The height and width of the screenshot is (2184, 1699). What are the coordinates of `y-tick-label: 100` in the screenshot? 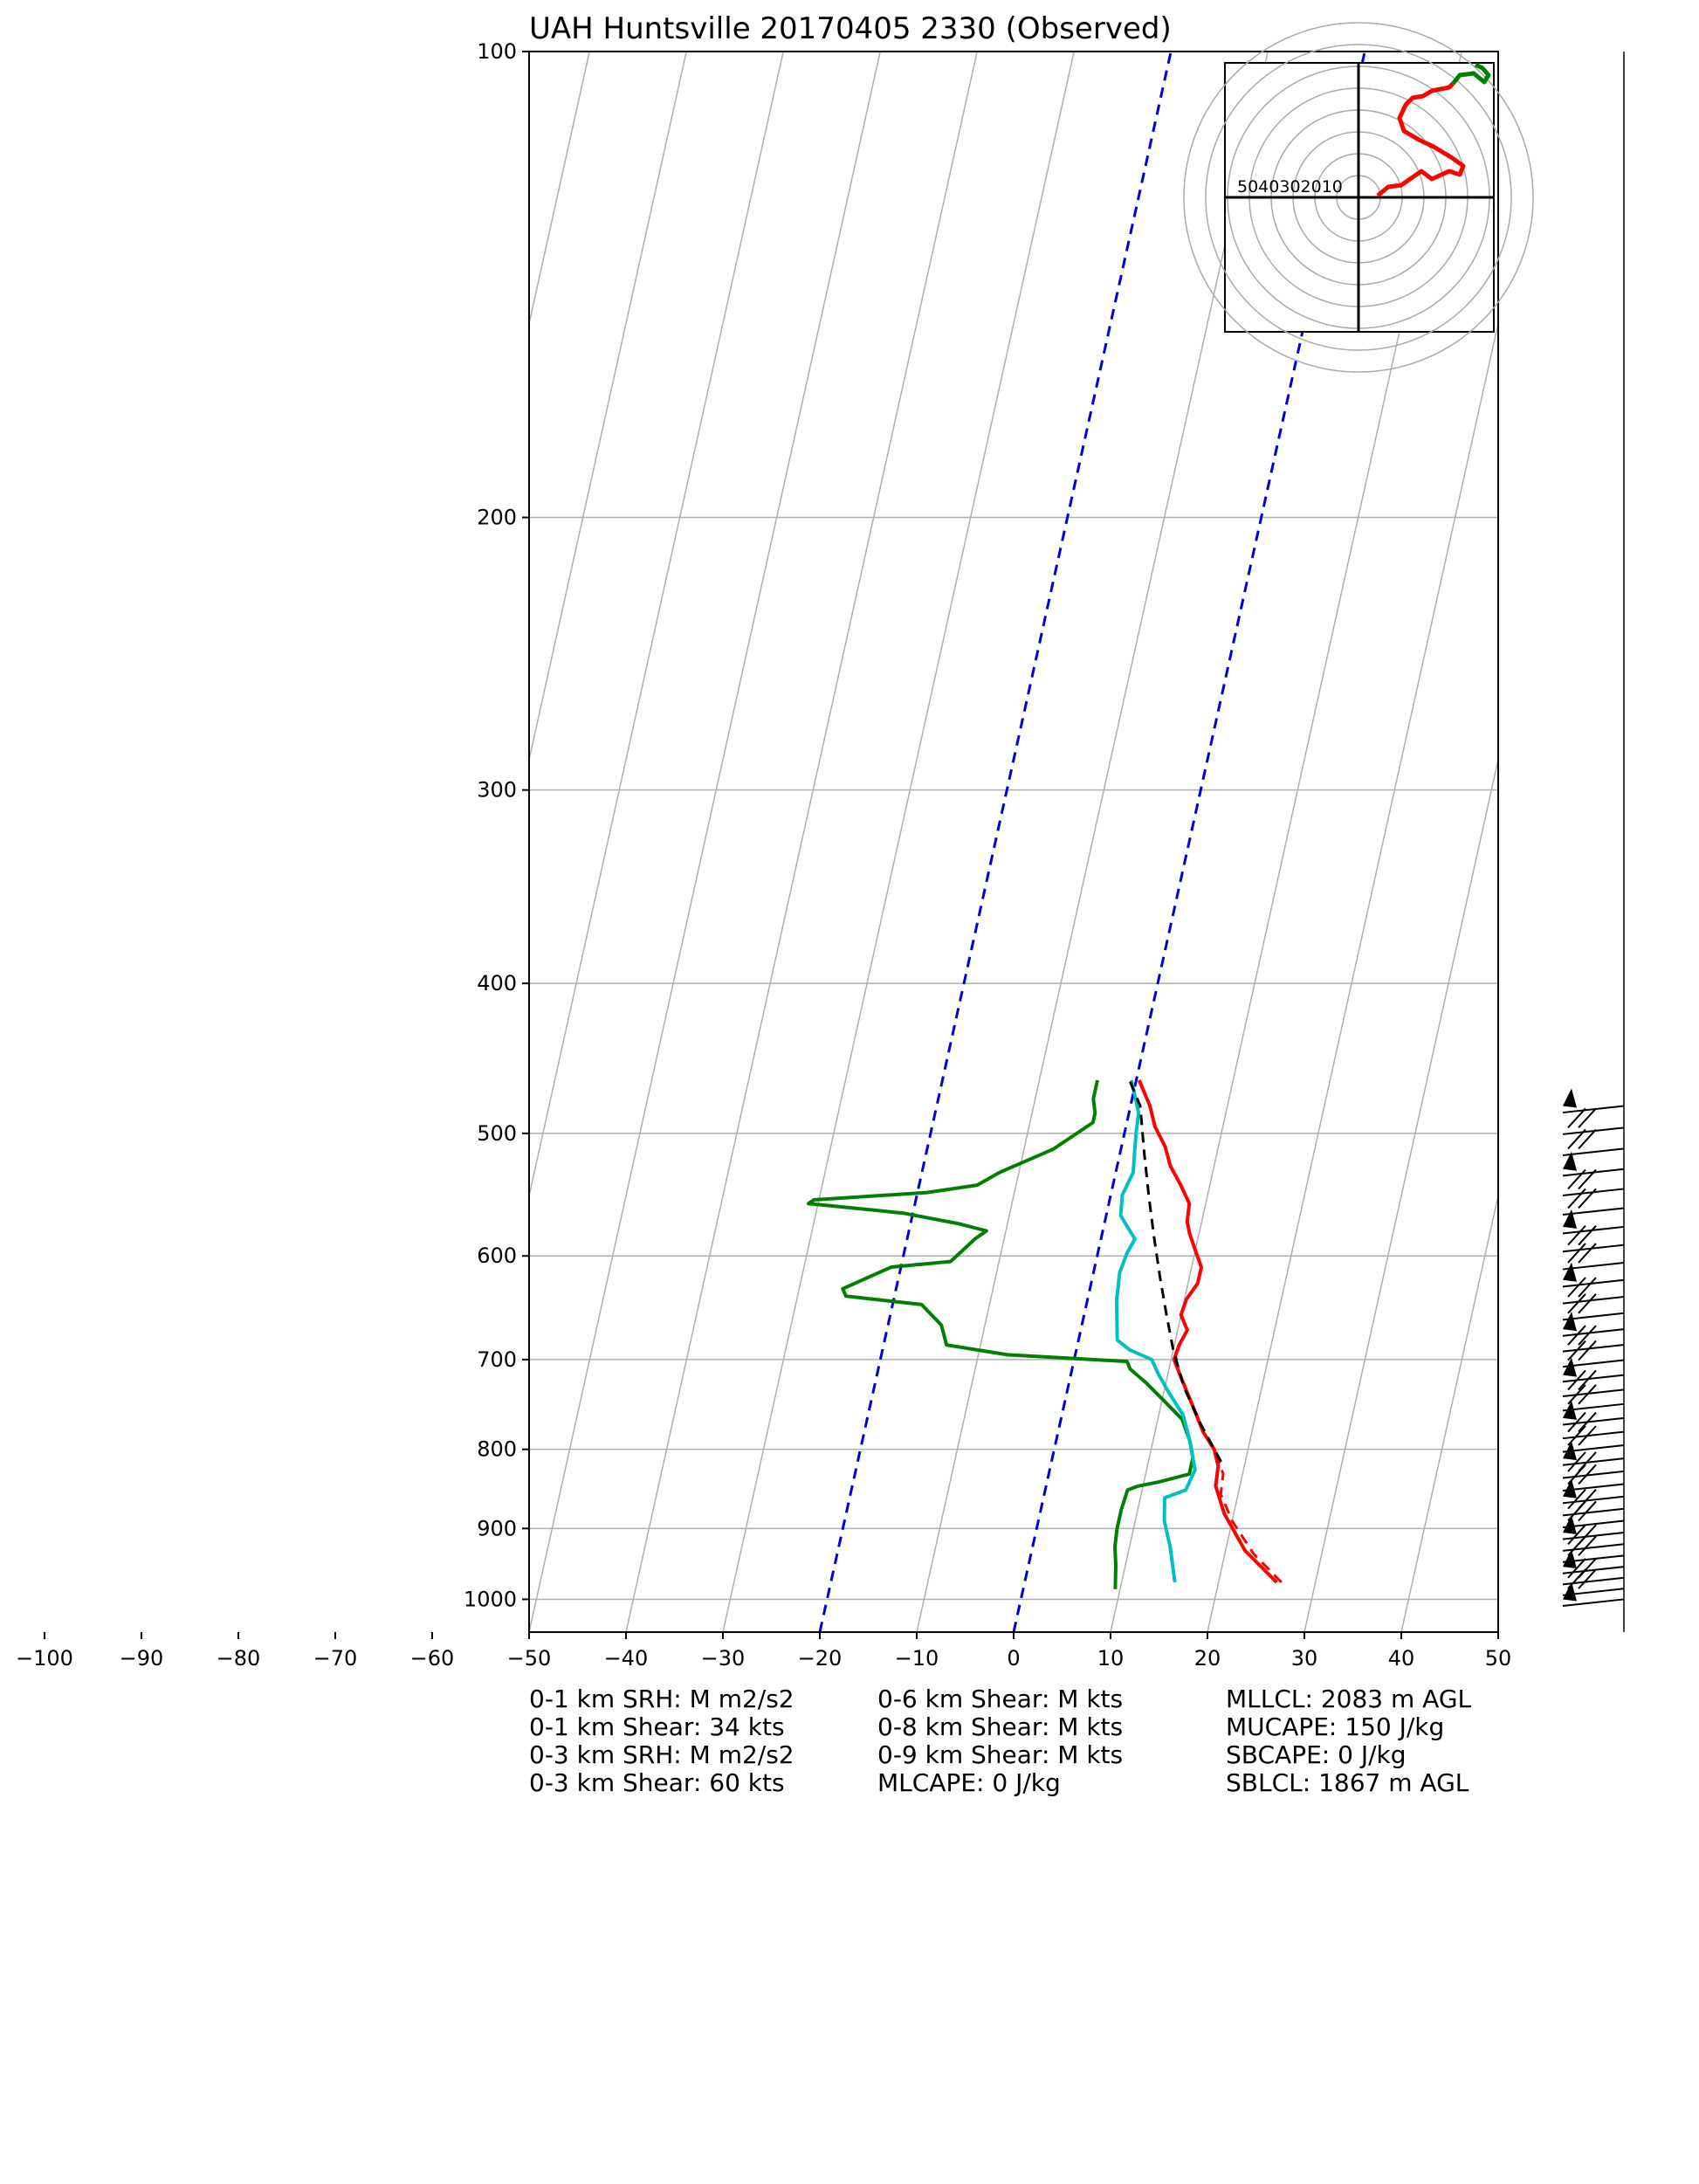 It's located at (497, 51).